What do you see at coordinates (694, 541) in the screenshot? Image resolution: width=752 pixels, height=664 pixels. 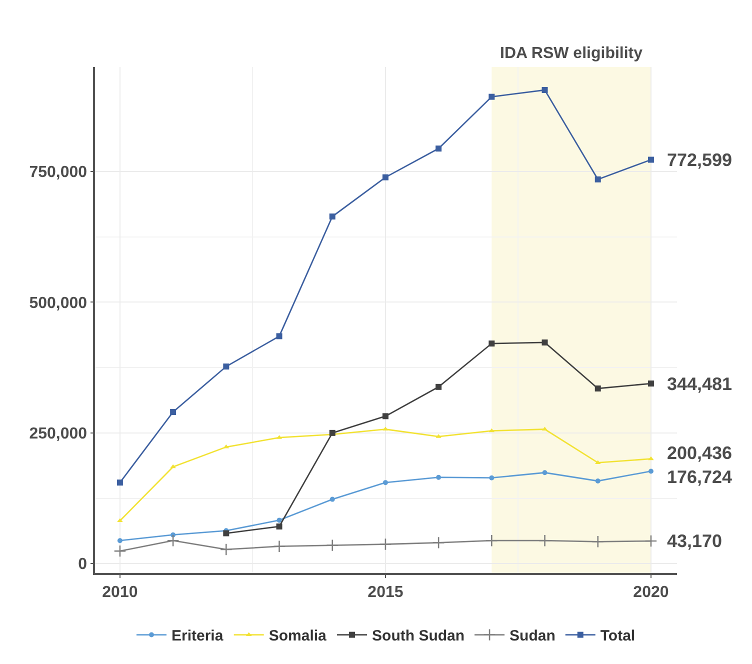 I see `data-label: 43,170` at bounding box center [694, 541].